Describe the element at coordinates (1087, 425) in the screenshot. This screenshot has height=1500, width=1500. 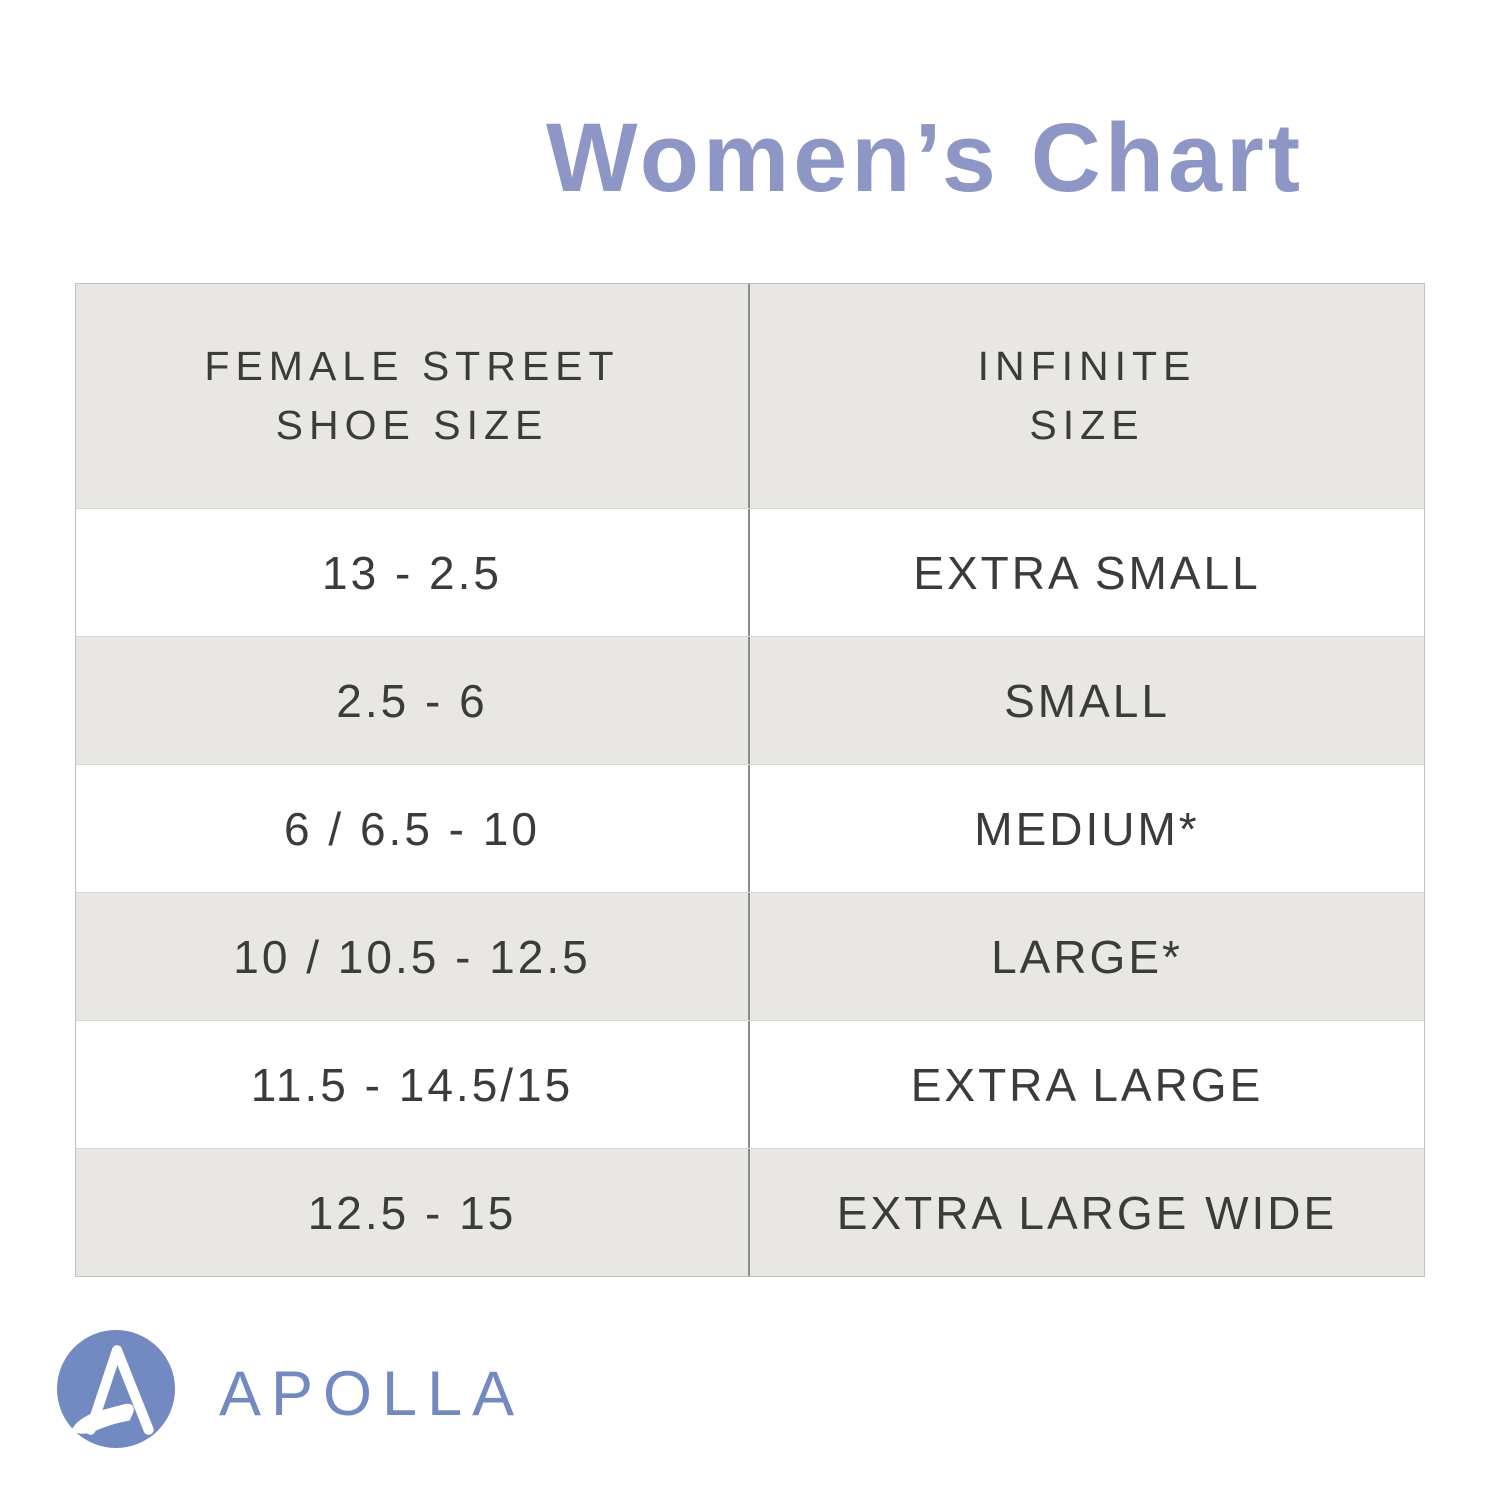
I see `header-line: SIZE` at that location.